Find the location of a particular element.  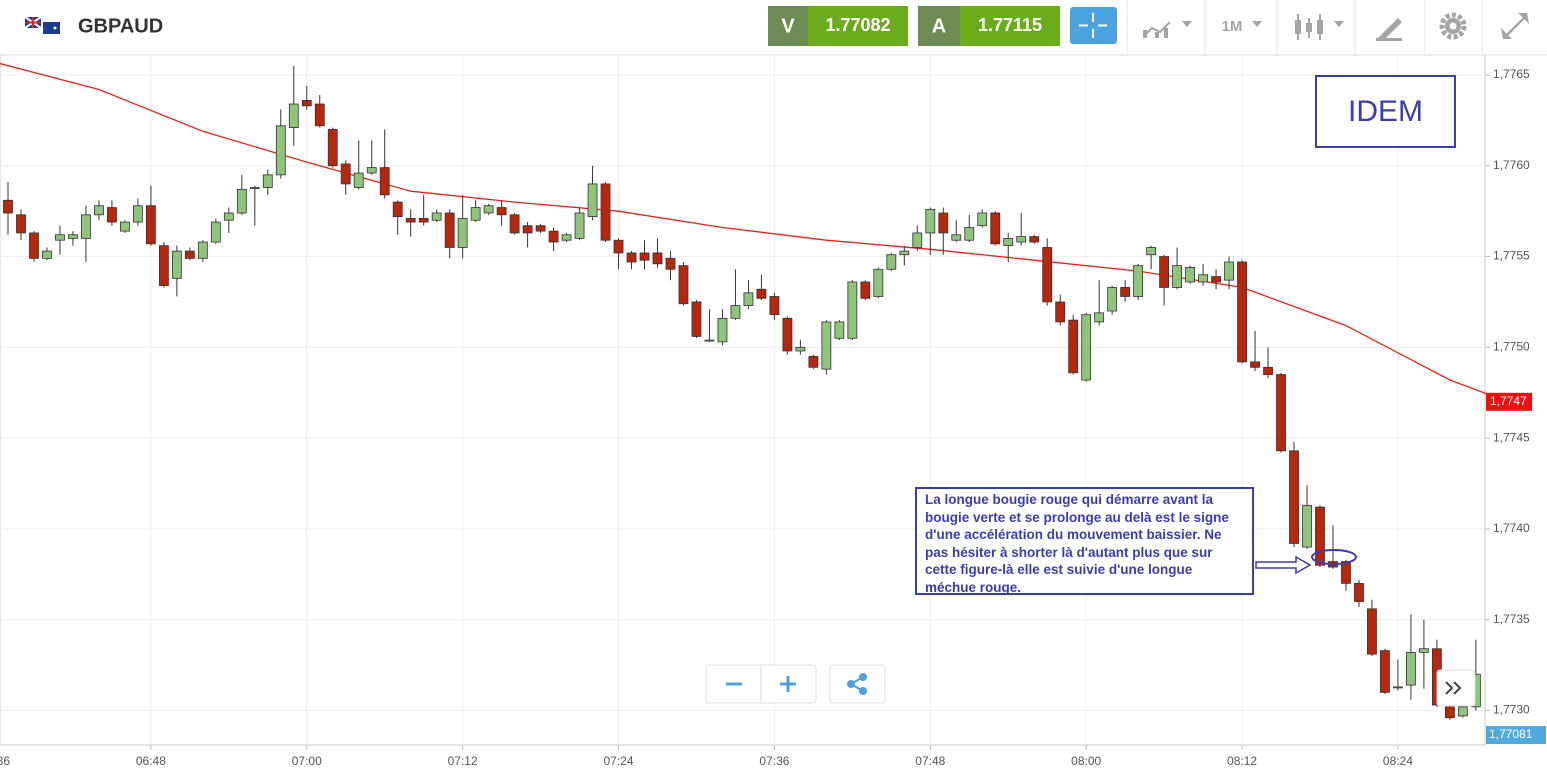

crosshair-button is located at coordinates (1093, 25).